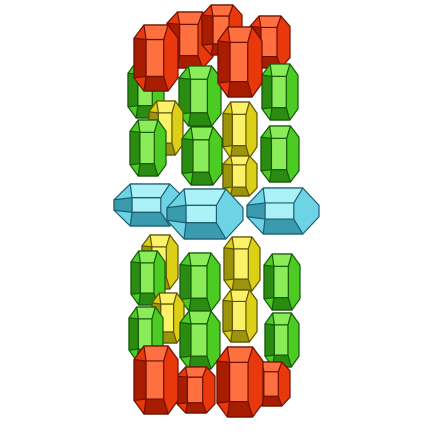 This screenshot has height=432, width=432. I want to click on red-solid-bottom-front-right-bottom-face, so click(240, 409).